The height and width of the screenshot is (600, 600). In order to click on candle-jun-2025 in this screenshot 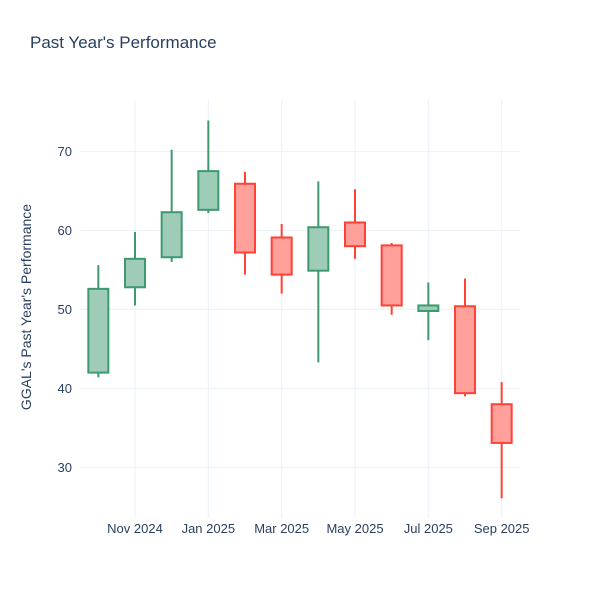, I will do `click(391, 279)`.